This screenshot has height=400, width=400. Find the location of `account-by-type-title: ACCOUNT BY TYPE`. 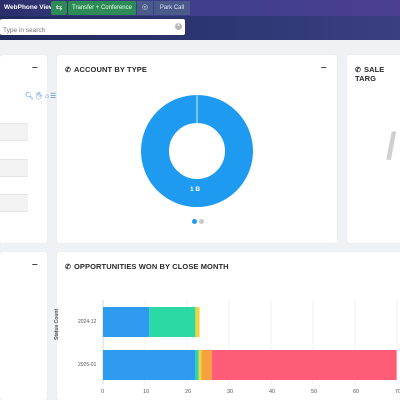

account-by-type-title: ACCOUNT BY TYPE is located at coordinates (110, 69).